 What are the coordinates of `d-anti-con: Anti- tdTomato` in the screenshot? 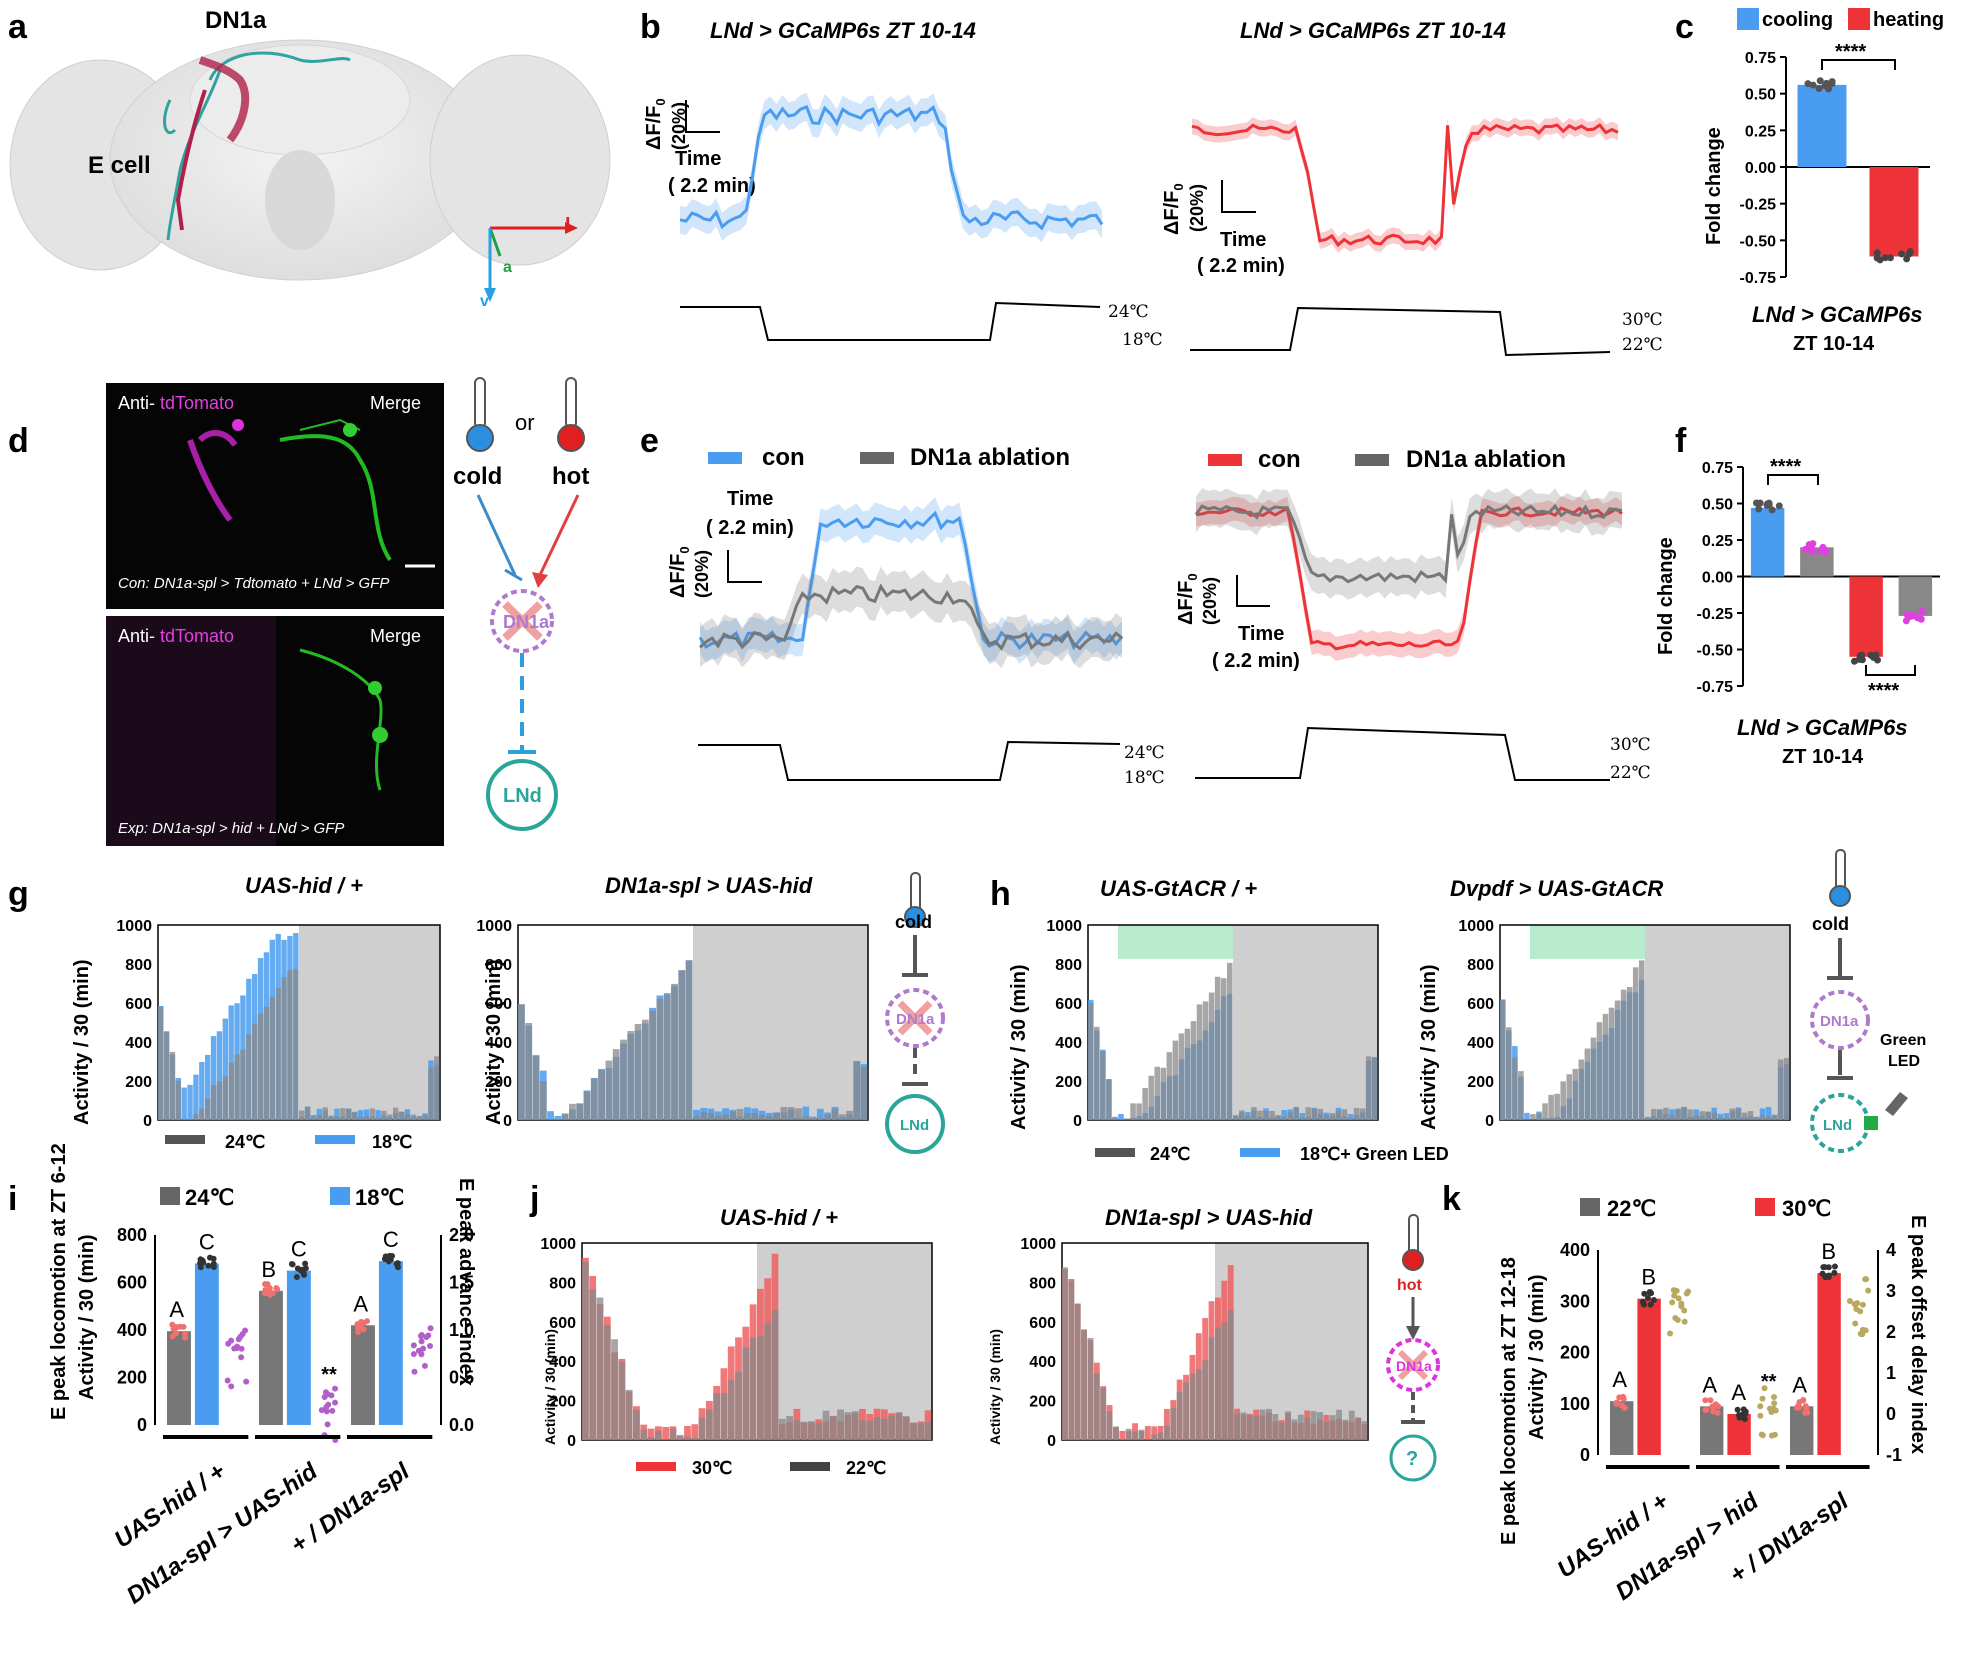 It's located at (176, 403).